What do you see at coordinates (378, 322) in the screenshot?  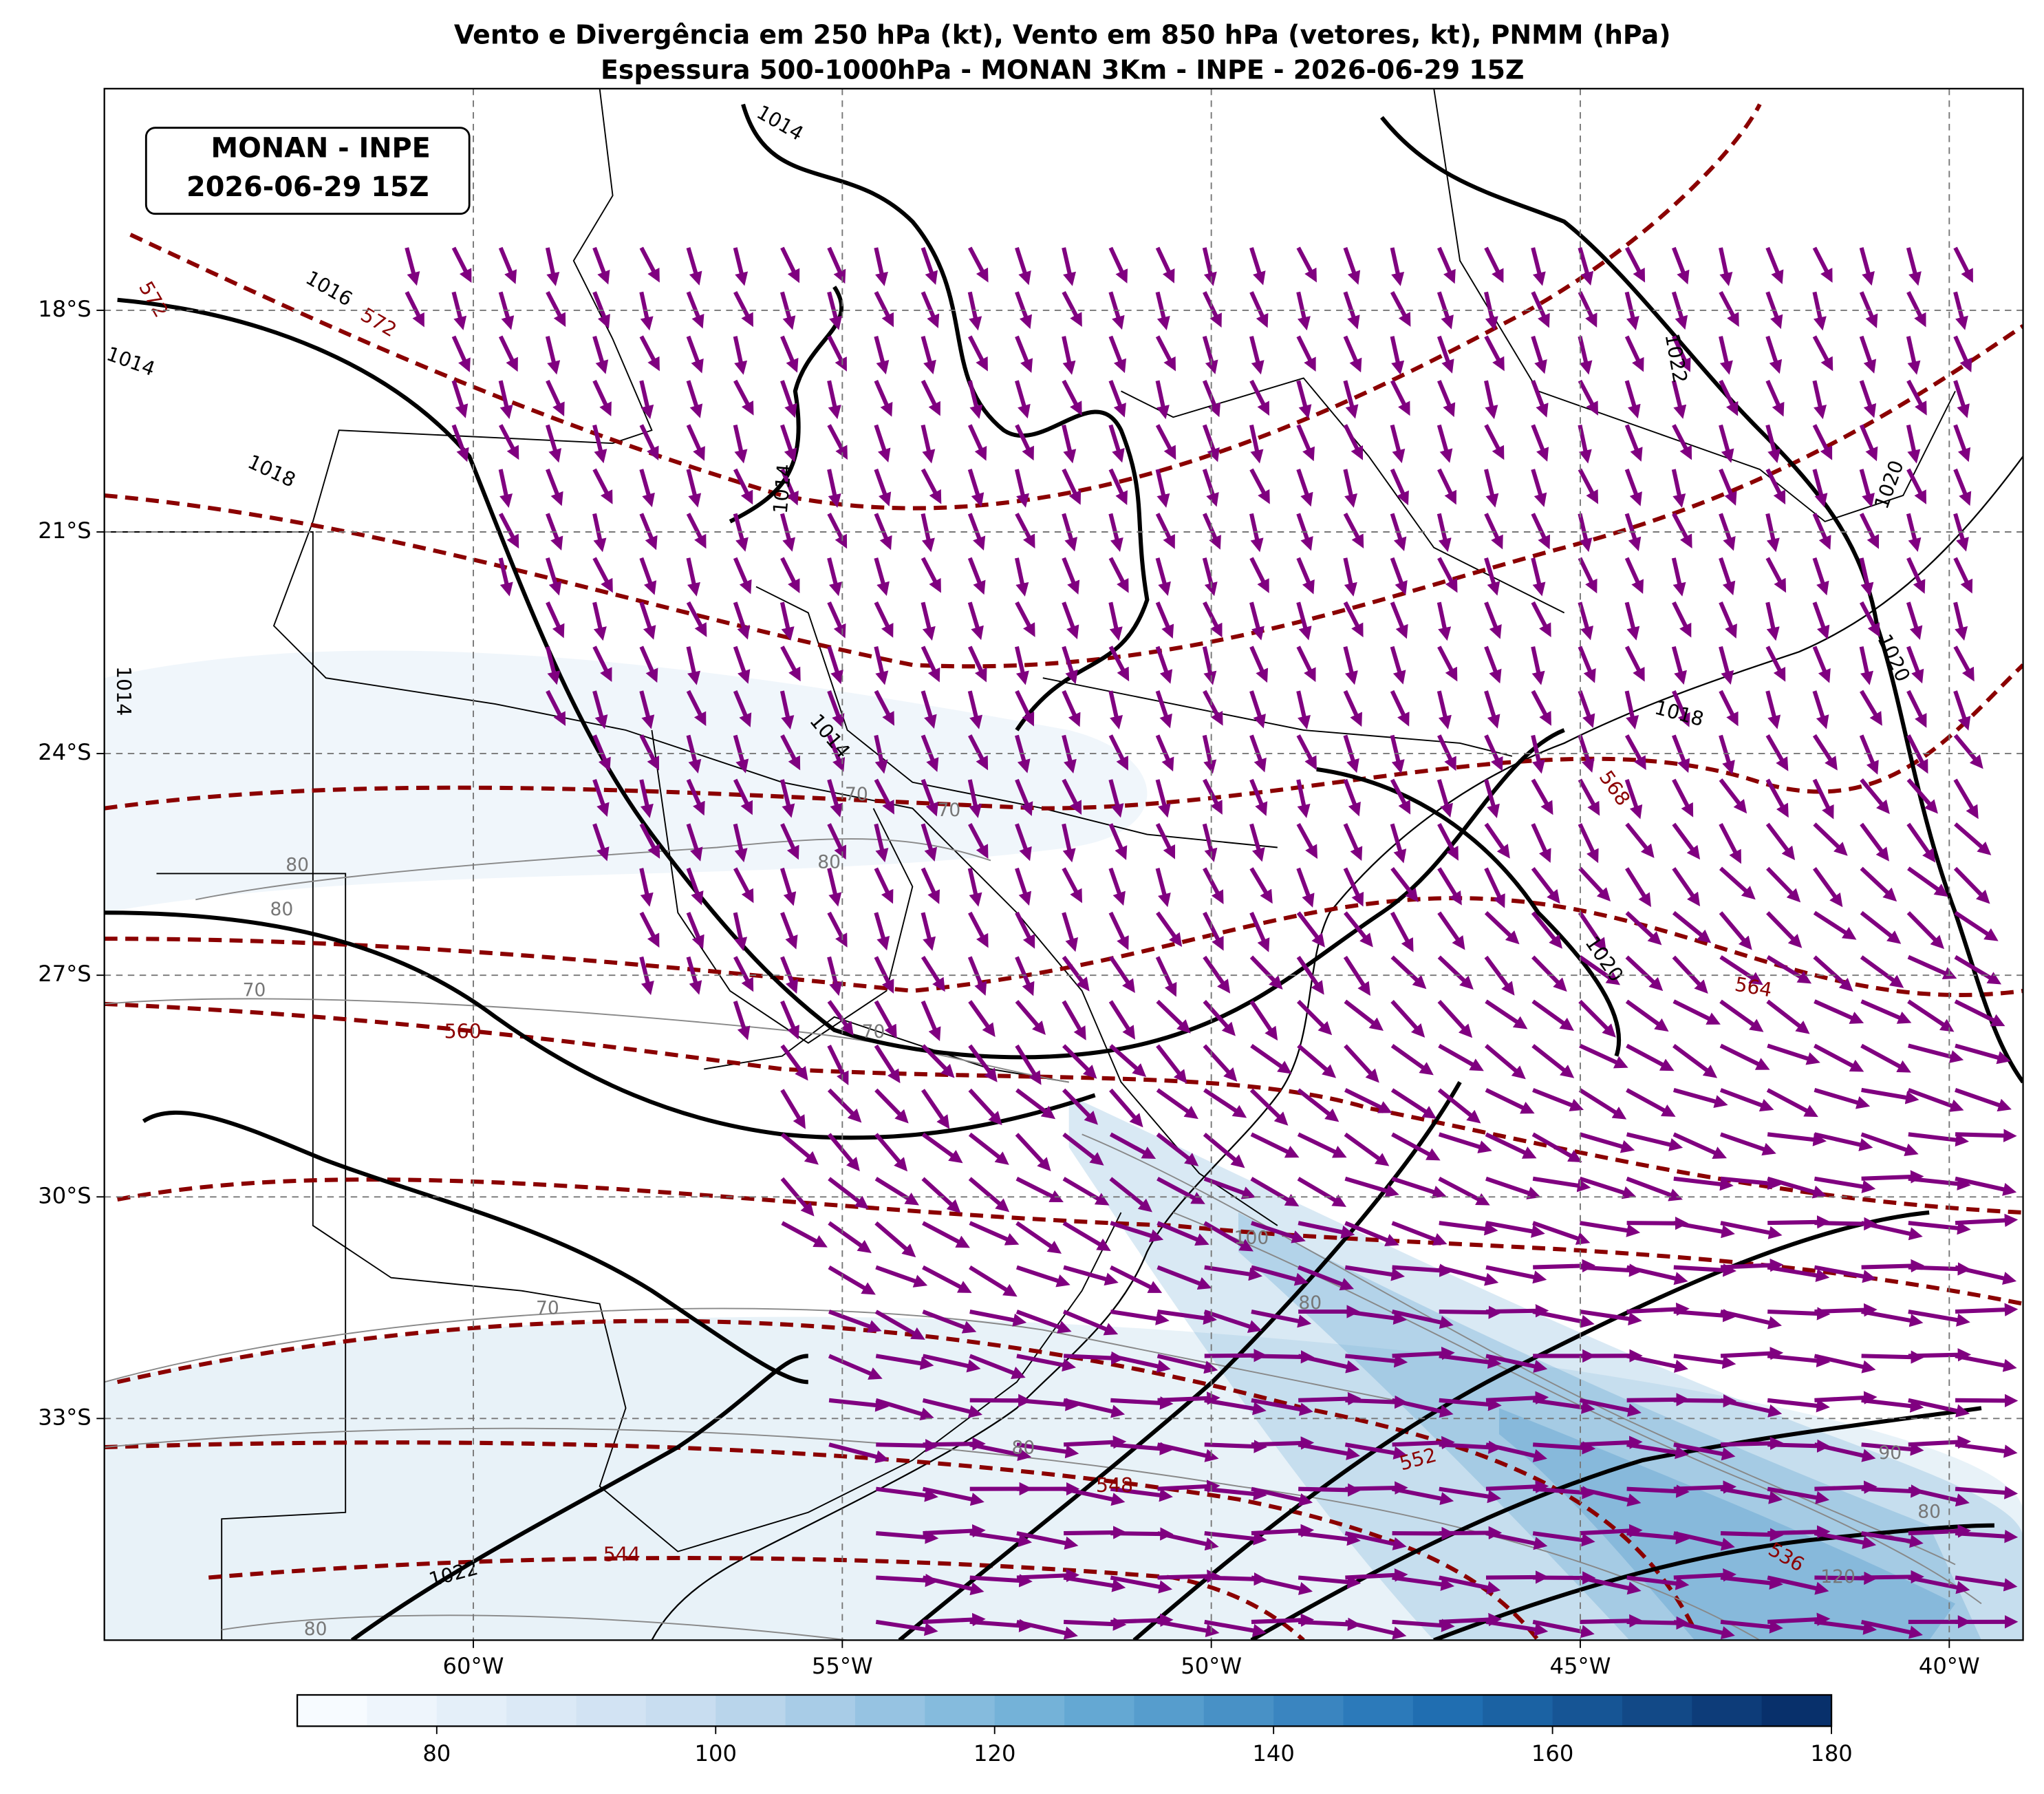 I see `thickness-label: 572` at bounding box center [378, 322].